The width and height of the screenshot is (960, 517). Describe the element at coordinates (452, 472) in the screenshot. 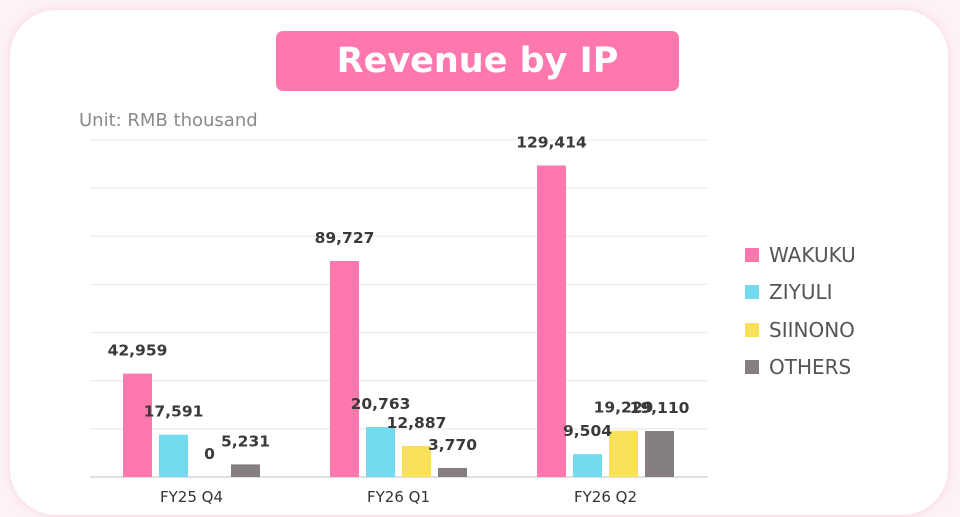

I see `bar-others-fy26-q1` at that location.